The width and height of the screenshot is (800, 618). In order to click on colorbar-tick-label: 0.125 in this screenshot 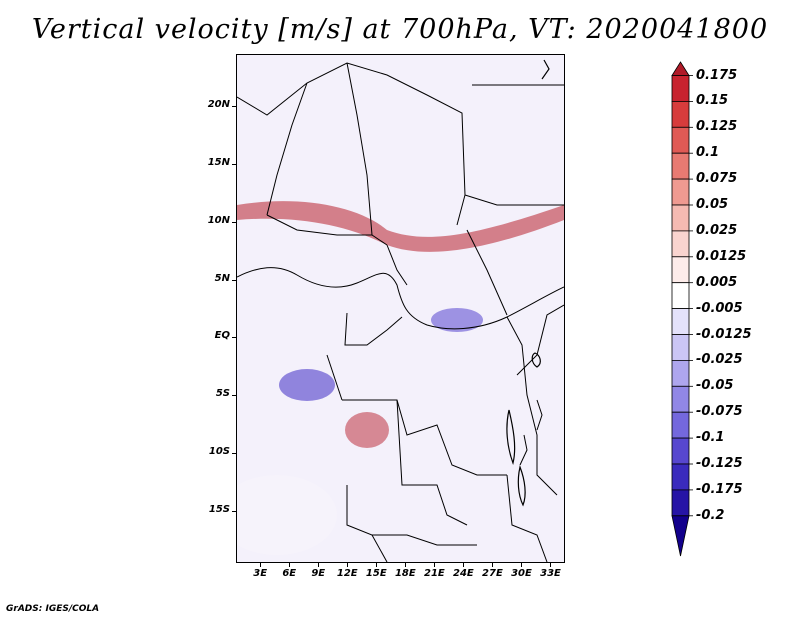, I will do `click(717, 127)`.